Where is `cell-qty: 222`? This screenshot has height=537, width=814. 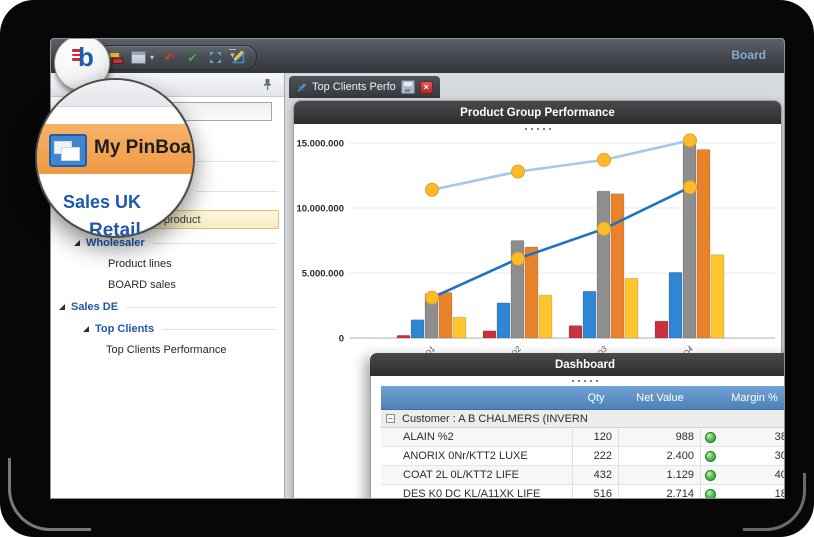
cell-qty: 222 is located at coordinates (596, 456).